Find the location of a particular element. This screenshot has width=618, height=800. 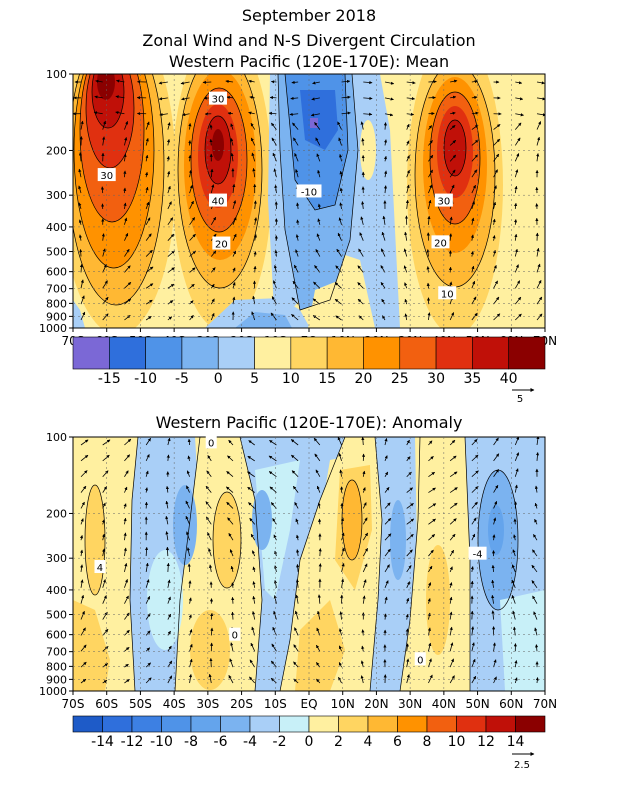

mean-contour-label-box is located at coordinates (440, 242).